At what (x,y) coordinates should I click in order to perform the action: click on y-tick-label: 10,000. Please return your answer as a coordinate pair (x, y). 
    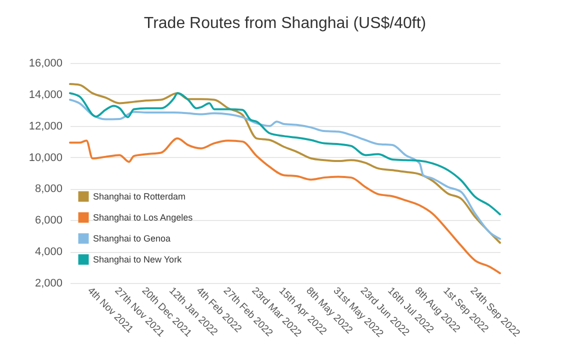
    Looking at the image, I should click on (45, 158).